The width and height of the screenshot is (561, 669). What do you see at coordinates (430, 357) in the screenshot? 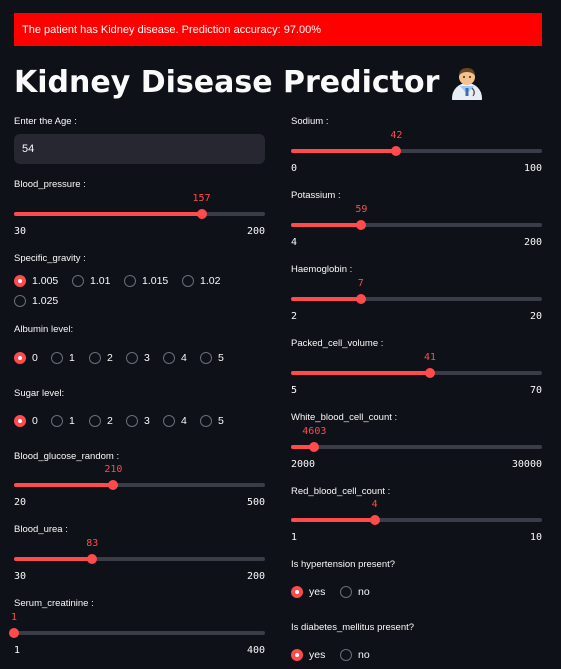
I see `slider-value: 41` at bounding box center [430, 357].